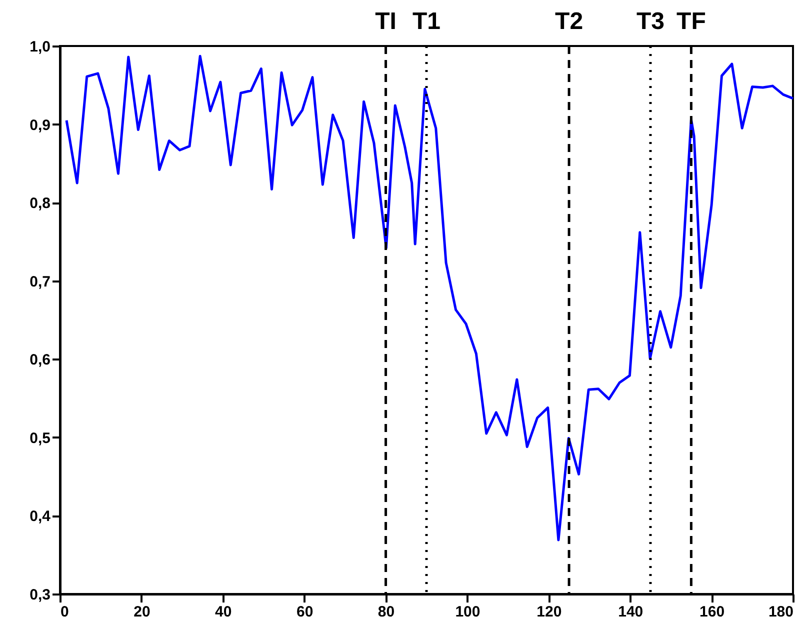  What do you see at coordinates (386, 612) in the screenshot?
I see `x-tick-label: 80` at bounding box center [386, 612].